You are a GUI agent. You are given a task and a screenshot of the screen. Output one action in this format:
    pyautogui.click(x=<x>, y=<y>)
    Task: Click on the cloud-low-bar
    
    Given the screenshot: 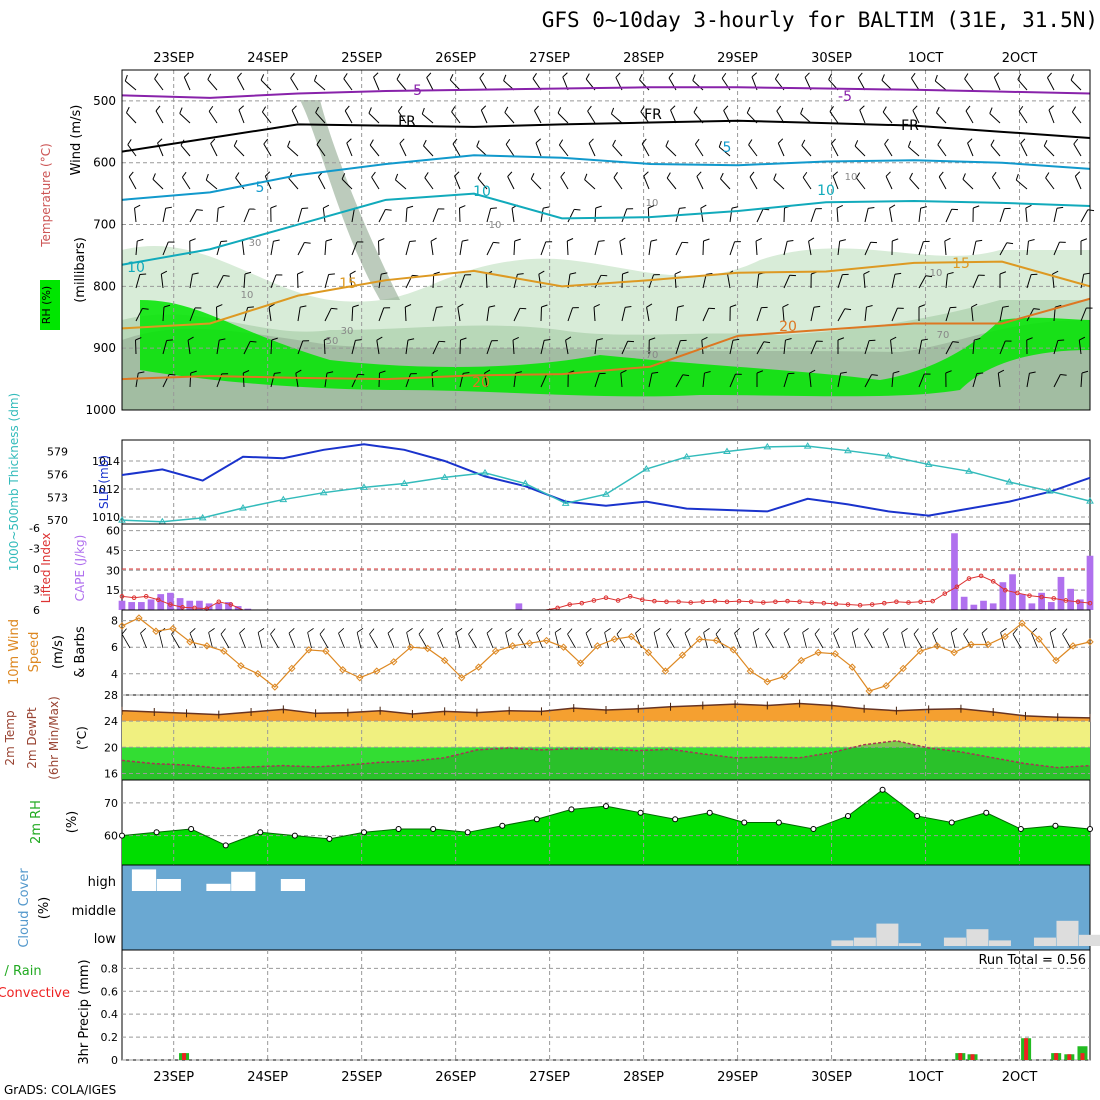 What is the action you would take?
    pyautogui.click(x=842, y=943)
    